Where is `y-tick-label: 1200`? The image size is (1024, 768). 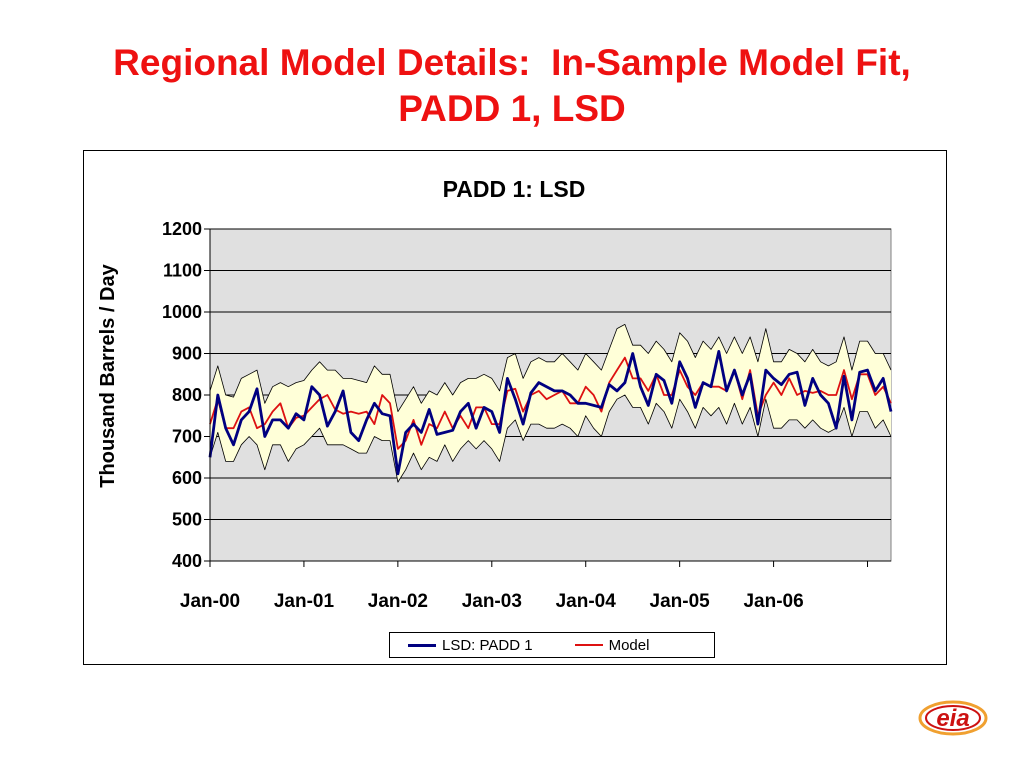
y-tick-label: 1200 is located at coordinates (182, 229).